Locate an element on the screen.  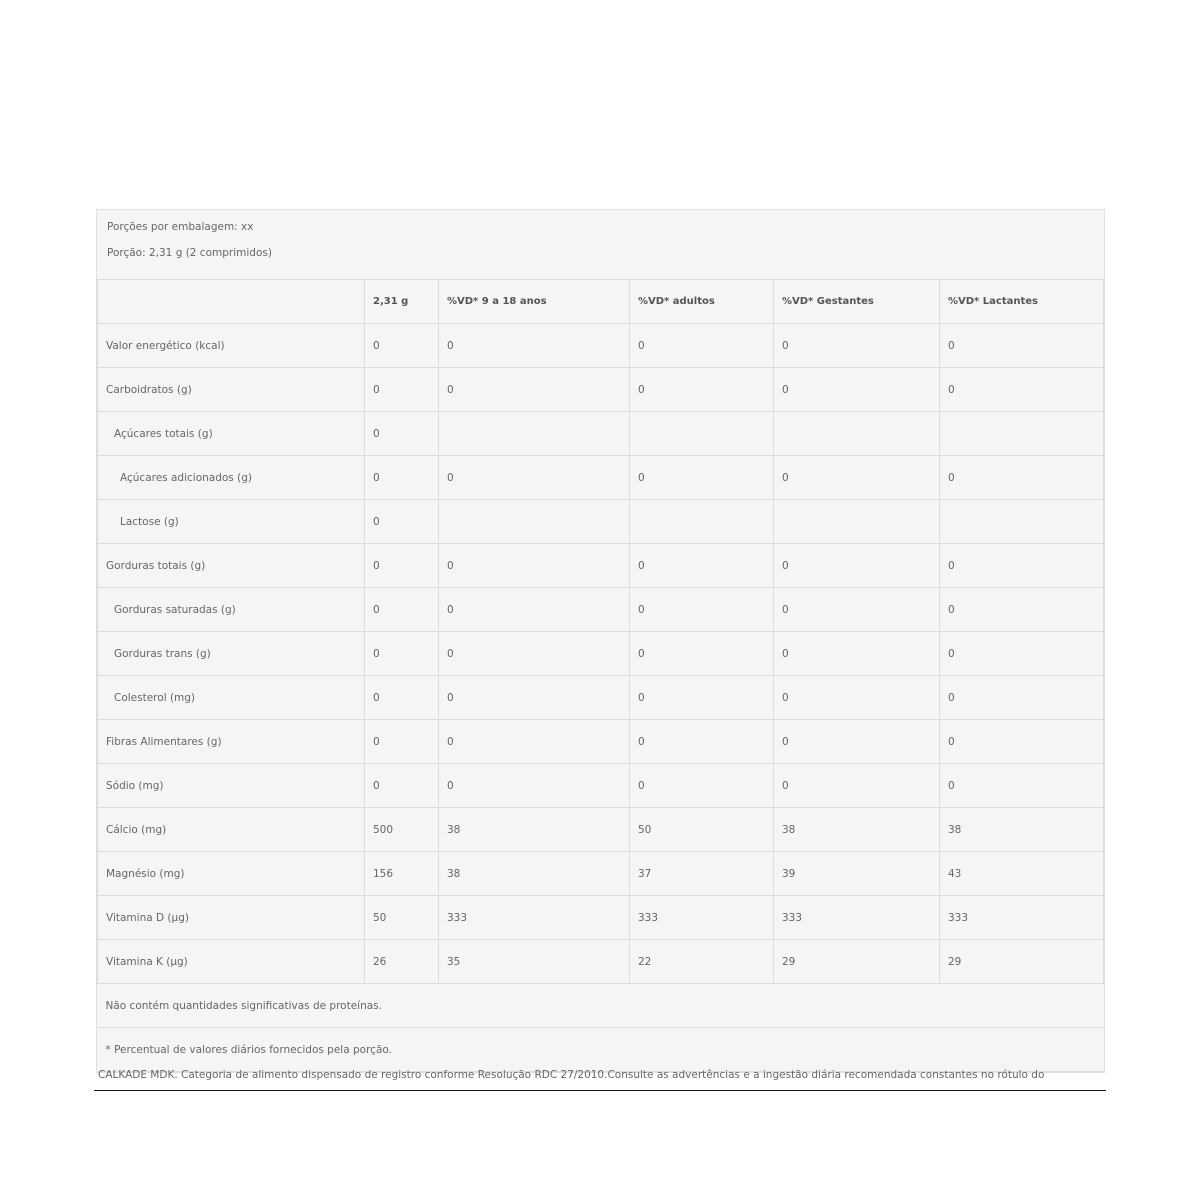
table-row: Gorduras saturadas (g) 0 0 0 0 0 is located at coordinates (600, 609).